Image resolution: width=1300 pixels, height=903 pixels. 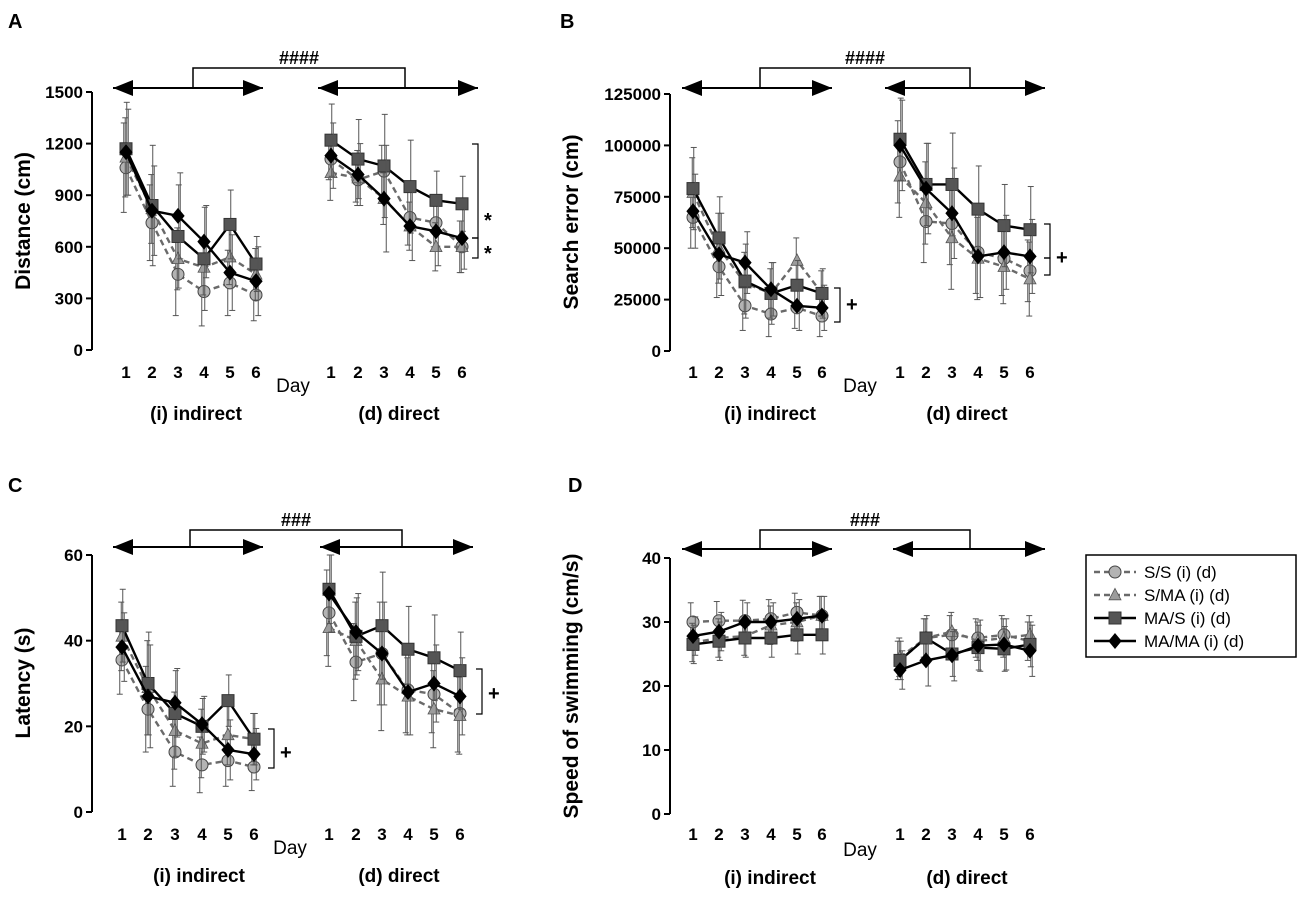 What do you see at coordinates (64, 144) in the screenshot?
I see `y-tick-label: 1200` at bounding box center [64, 144].